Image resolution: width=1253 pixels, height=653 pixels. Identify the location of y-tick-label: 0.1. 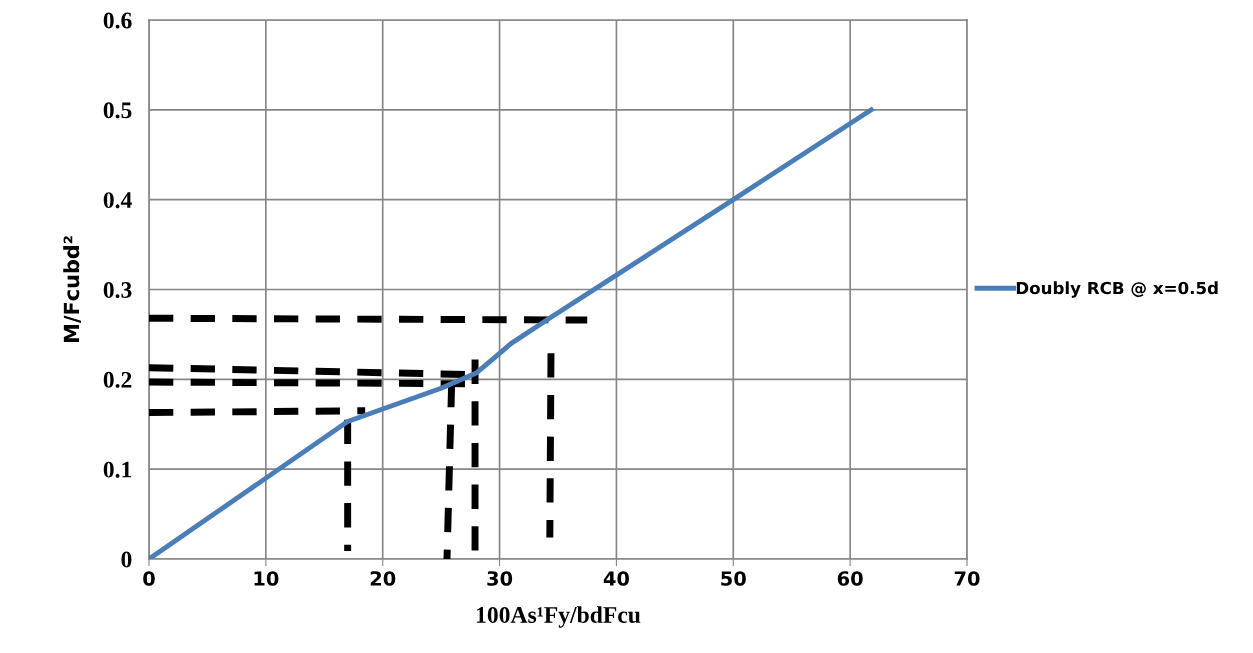
(117, 469).